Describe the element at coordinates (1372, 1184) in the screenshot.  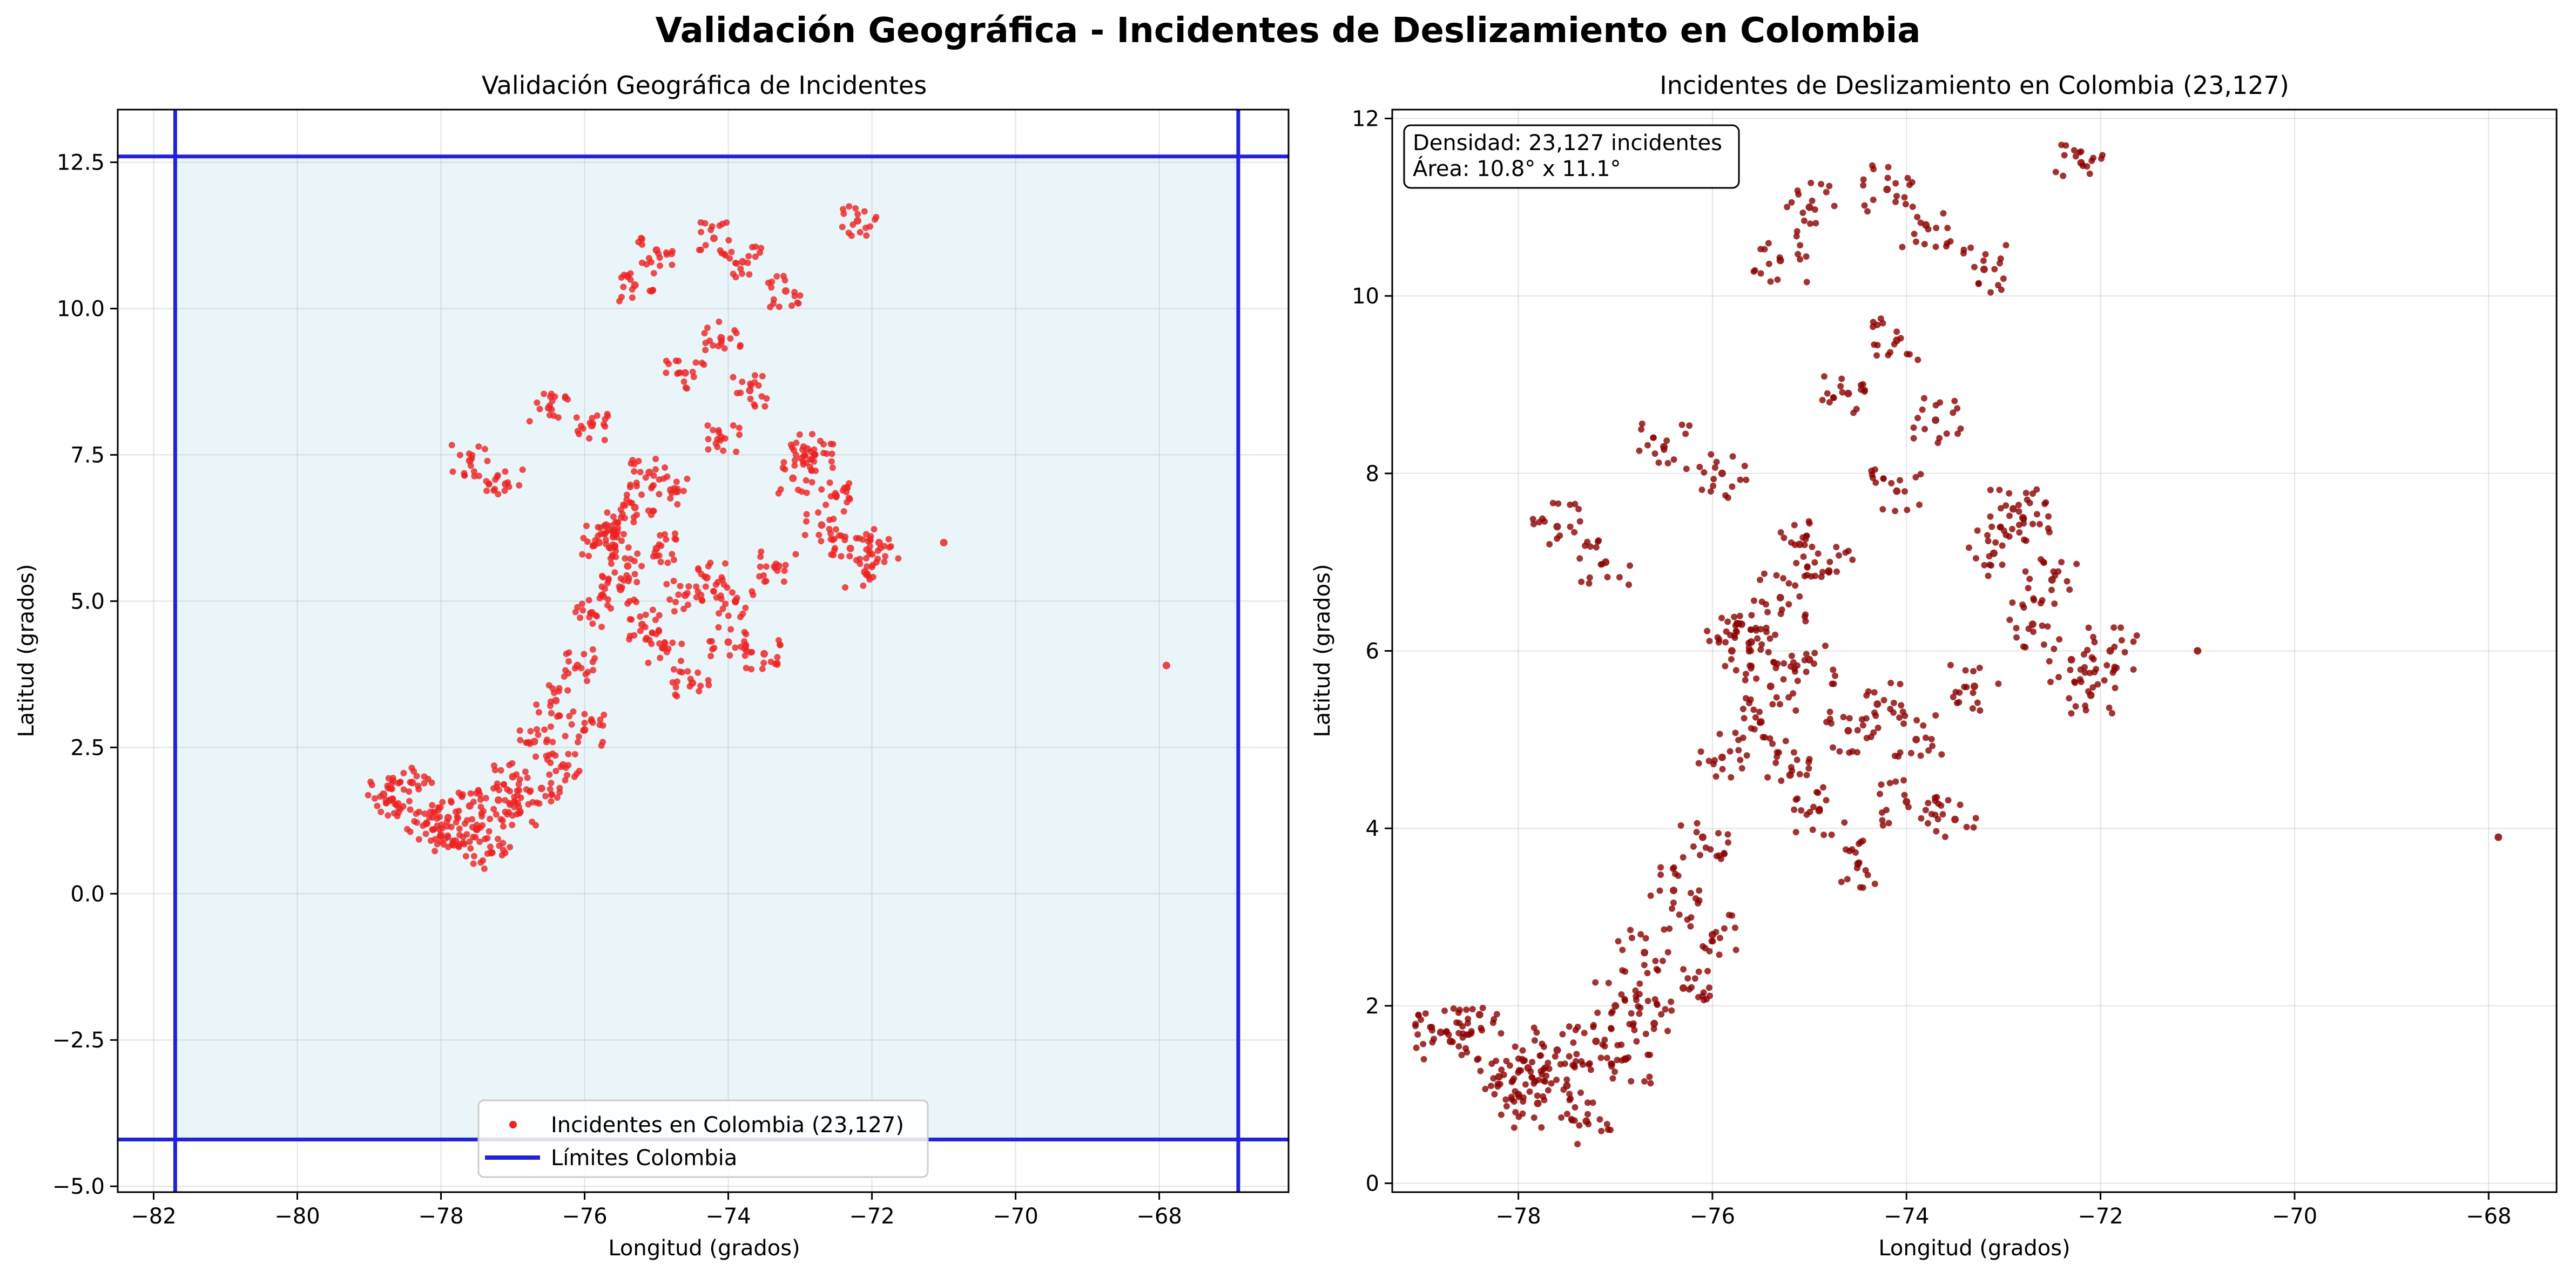
I see `y-tick-label: 0` at that location.